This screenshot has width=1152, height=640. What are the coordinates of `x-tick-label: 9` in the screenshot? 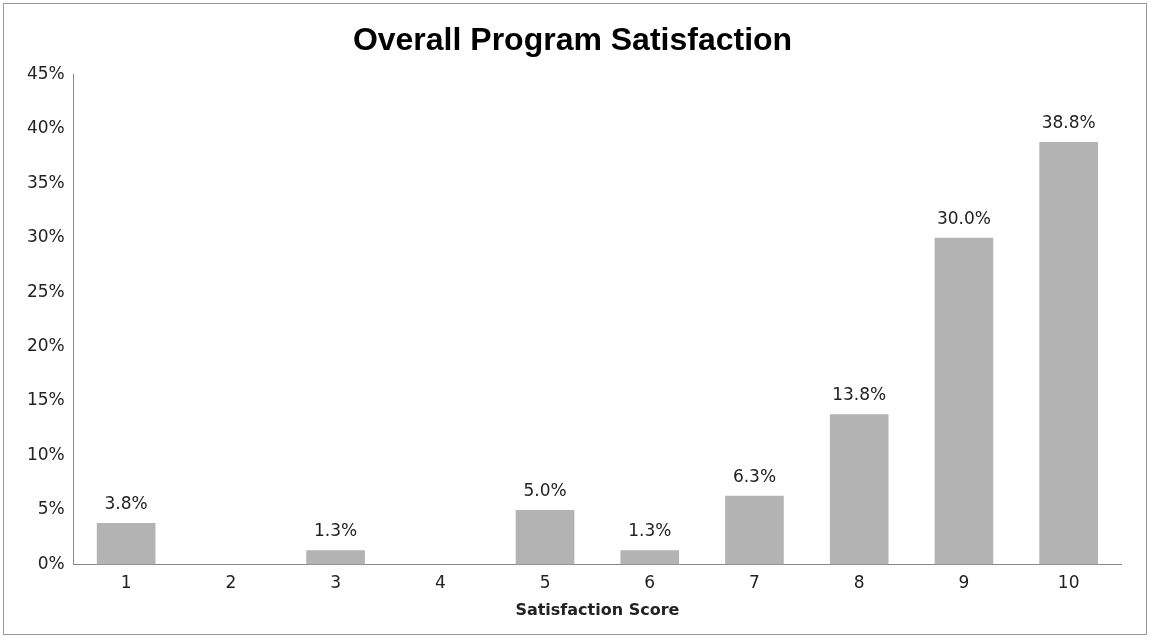 It's located at (964, 582).